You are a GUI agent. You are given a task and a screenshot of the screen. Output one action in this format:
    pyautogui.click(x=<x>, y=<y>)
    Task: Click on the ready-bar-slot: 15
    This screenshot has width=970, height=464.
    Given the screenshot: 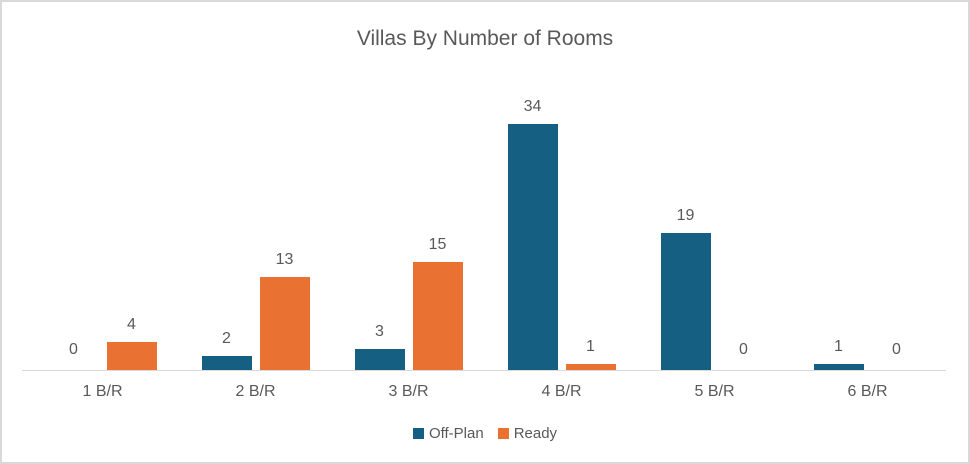 What is the action you would take?
    pyautogui.click(x=437, y=235)
    